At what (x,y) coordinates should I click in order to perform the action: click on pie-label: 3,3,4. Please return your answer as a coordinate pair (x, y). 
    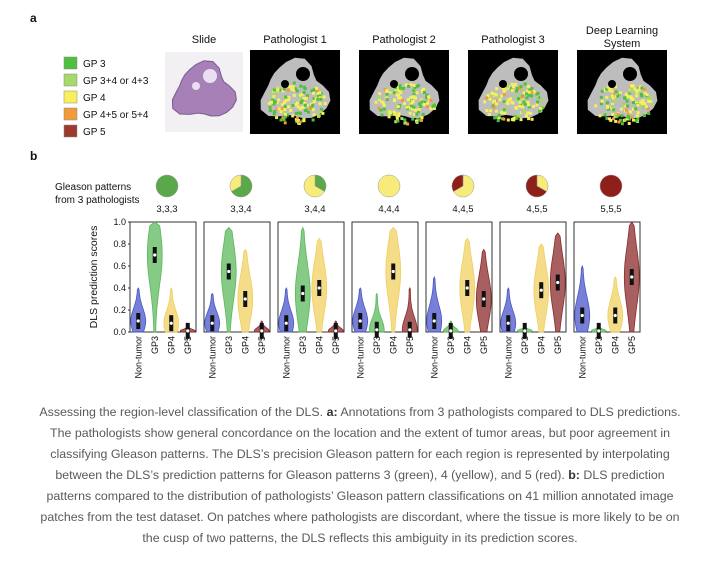
    Looking at the image, I should click on (240, 209).